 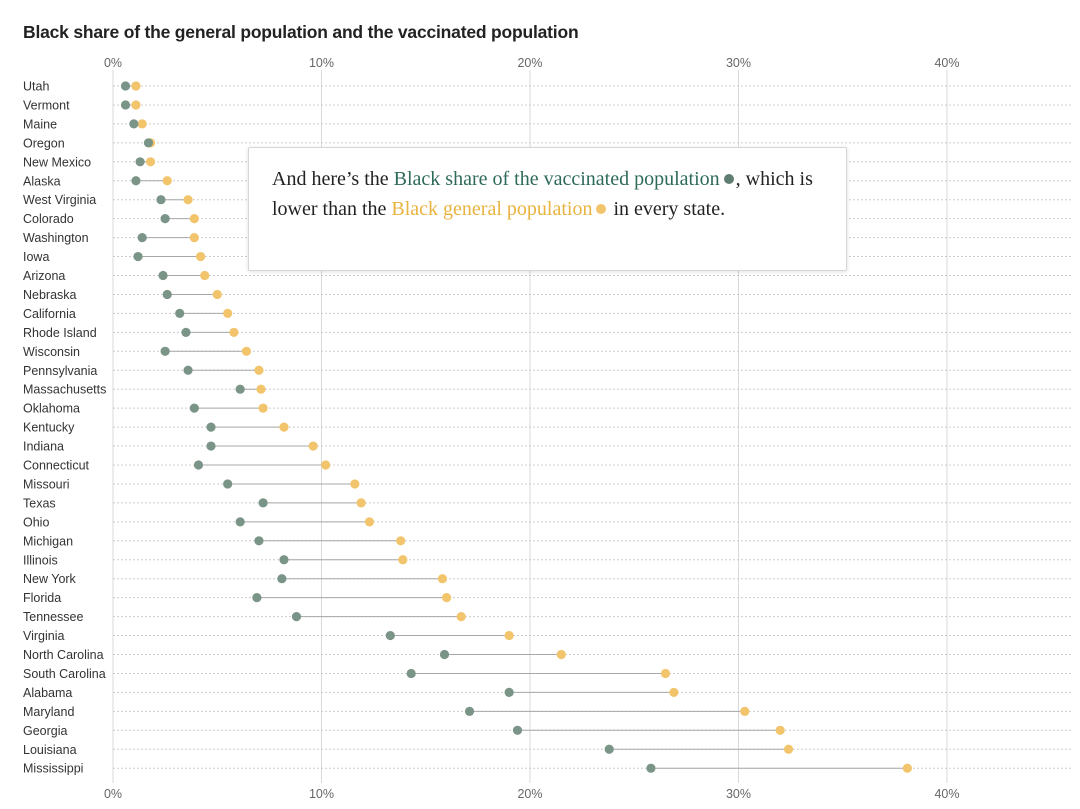 I want to click on state-row: Massachusetts, so click(x=547, y=390).